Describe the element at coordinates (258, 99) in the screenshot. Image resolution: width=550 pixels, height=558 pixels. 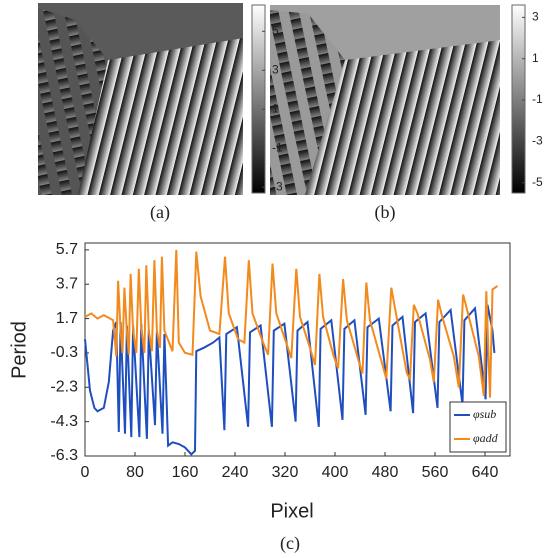
I see `colorbar-a` at that location.